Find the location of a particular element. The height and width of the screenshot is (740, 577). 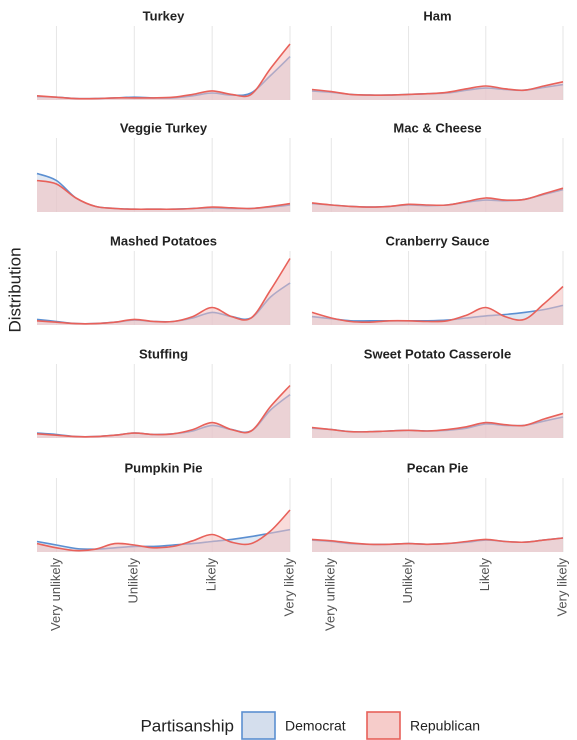

panel-title: Sweet Potato Casserole is located at coordinates (437, 353).